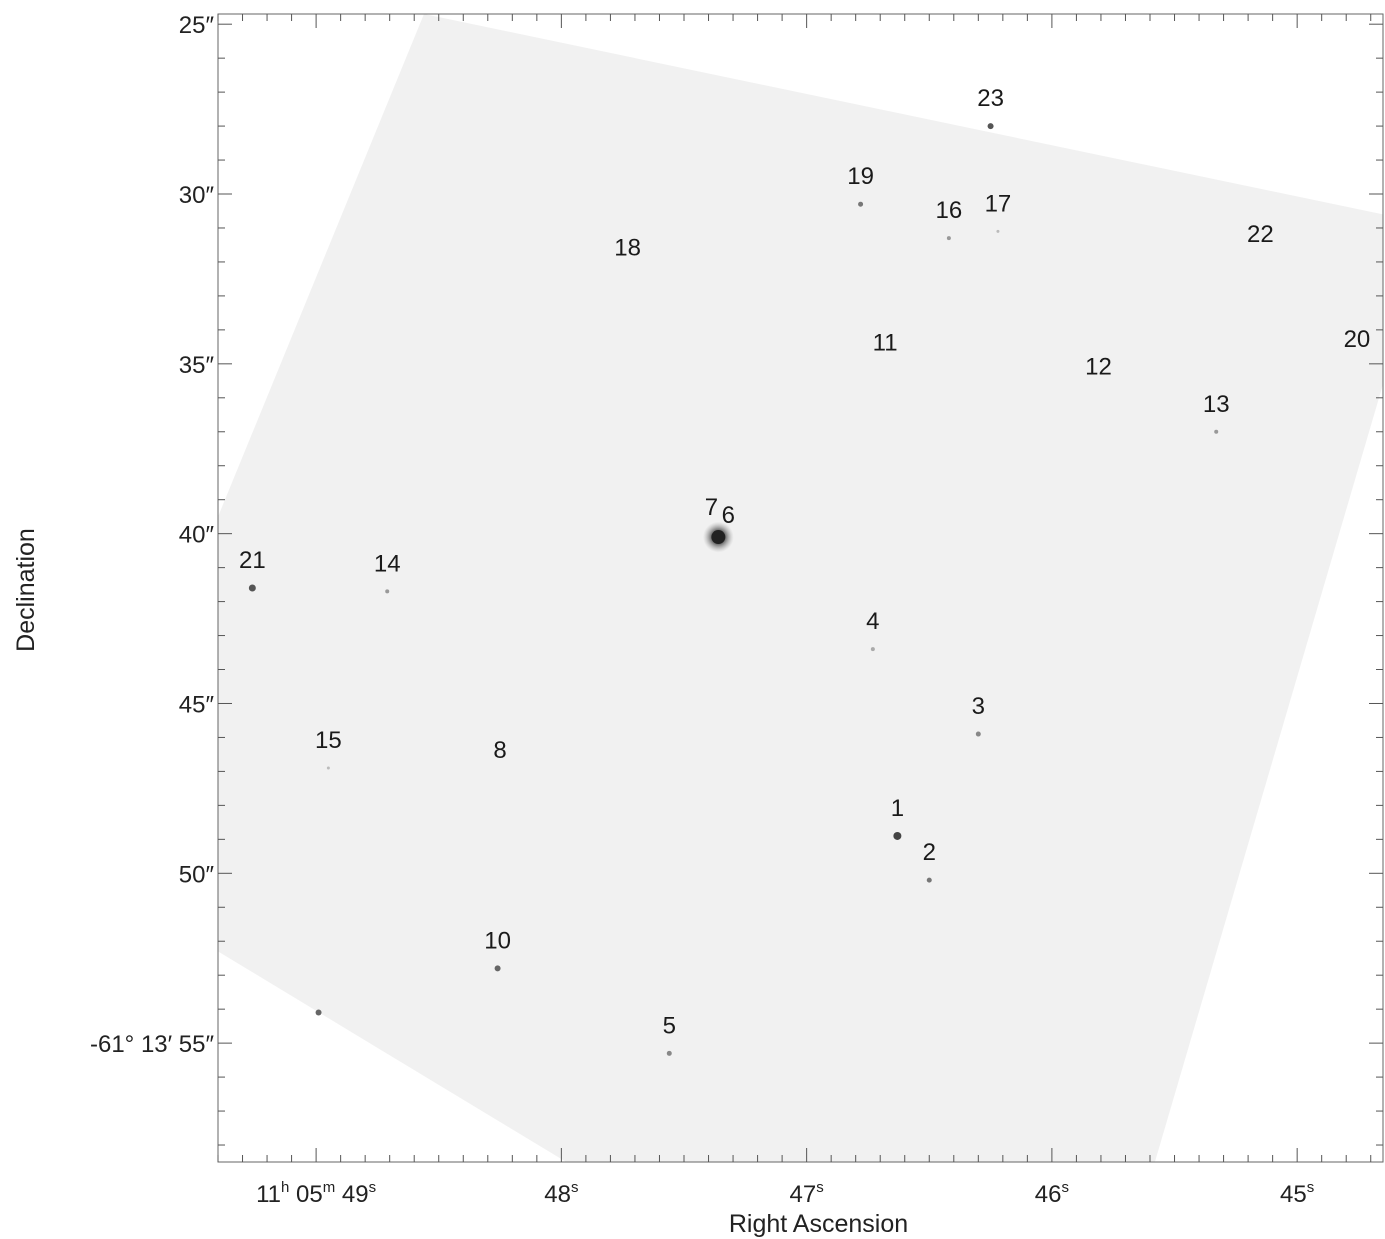 The image size is (1385, 1239). Describe the element at coordinates (949, 210) in the screenshot. I see `star-label-16: 16` at that location.